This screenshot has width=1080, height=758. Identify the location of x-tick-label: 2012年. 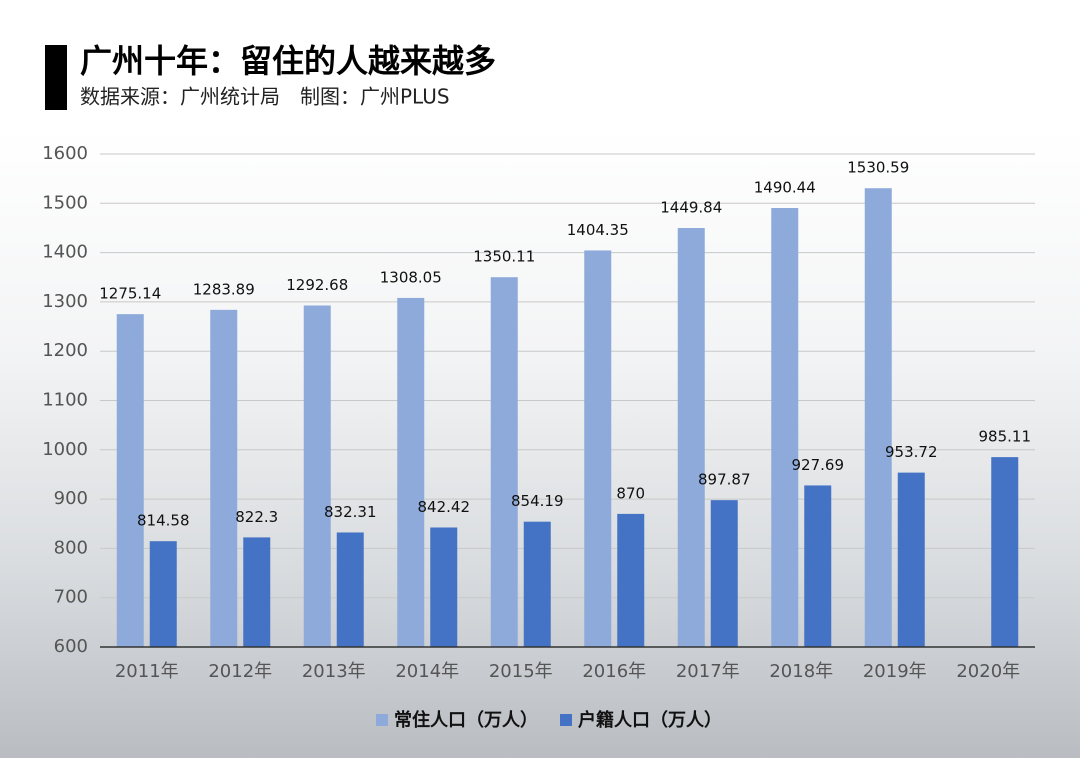
(240, 671).